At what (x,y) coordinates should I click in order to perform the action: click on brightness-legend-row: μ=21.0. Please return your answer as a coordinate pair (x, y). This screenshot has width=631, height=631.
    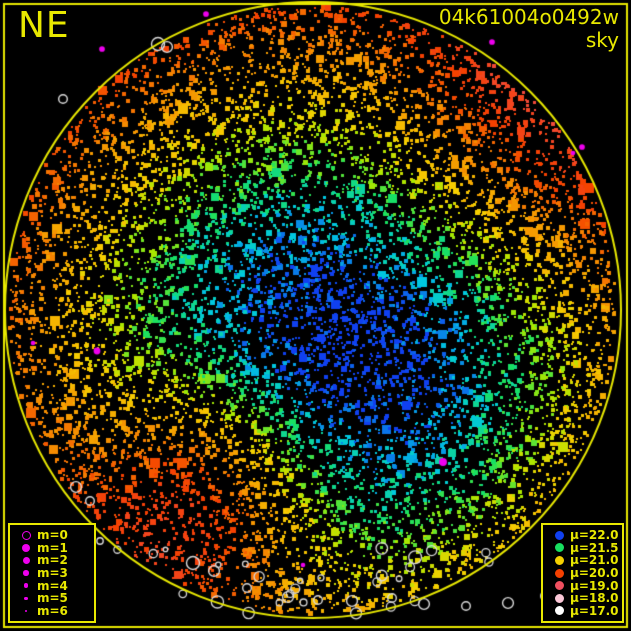
    Looking at the image, I should click on (583, 560).